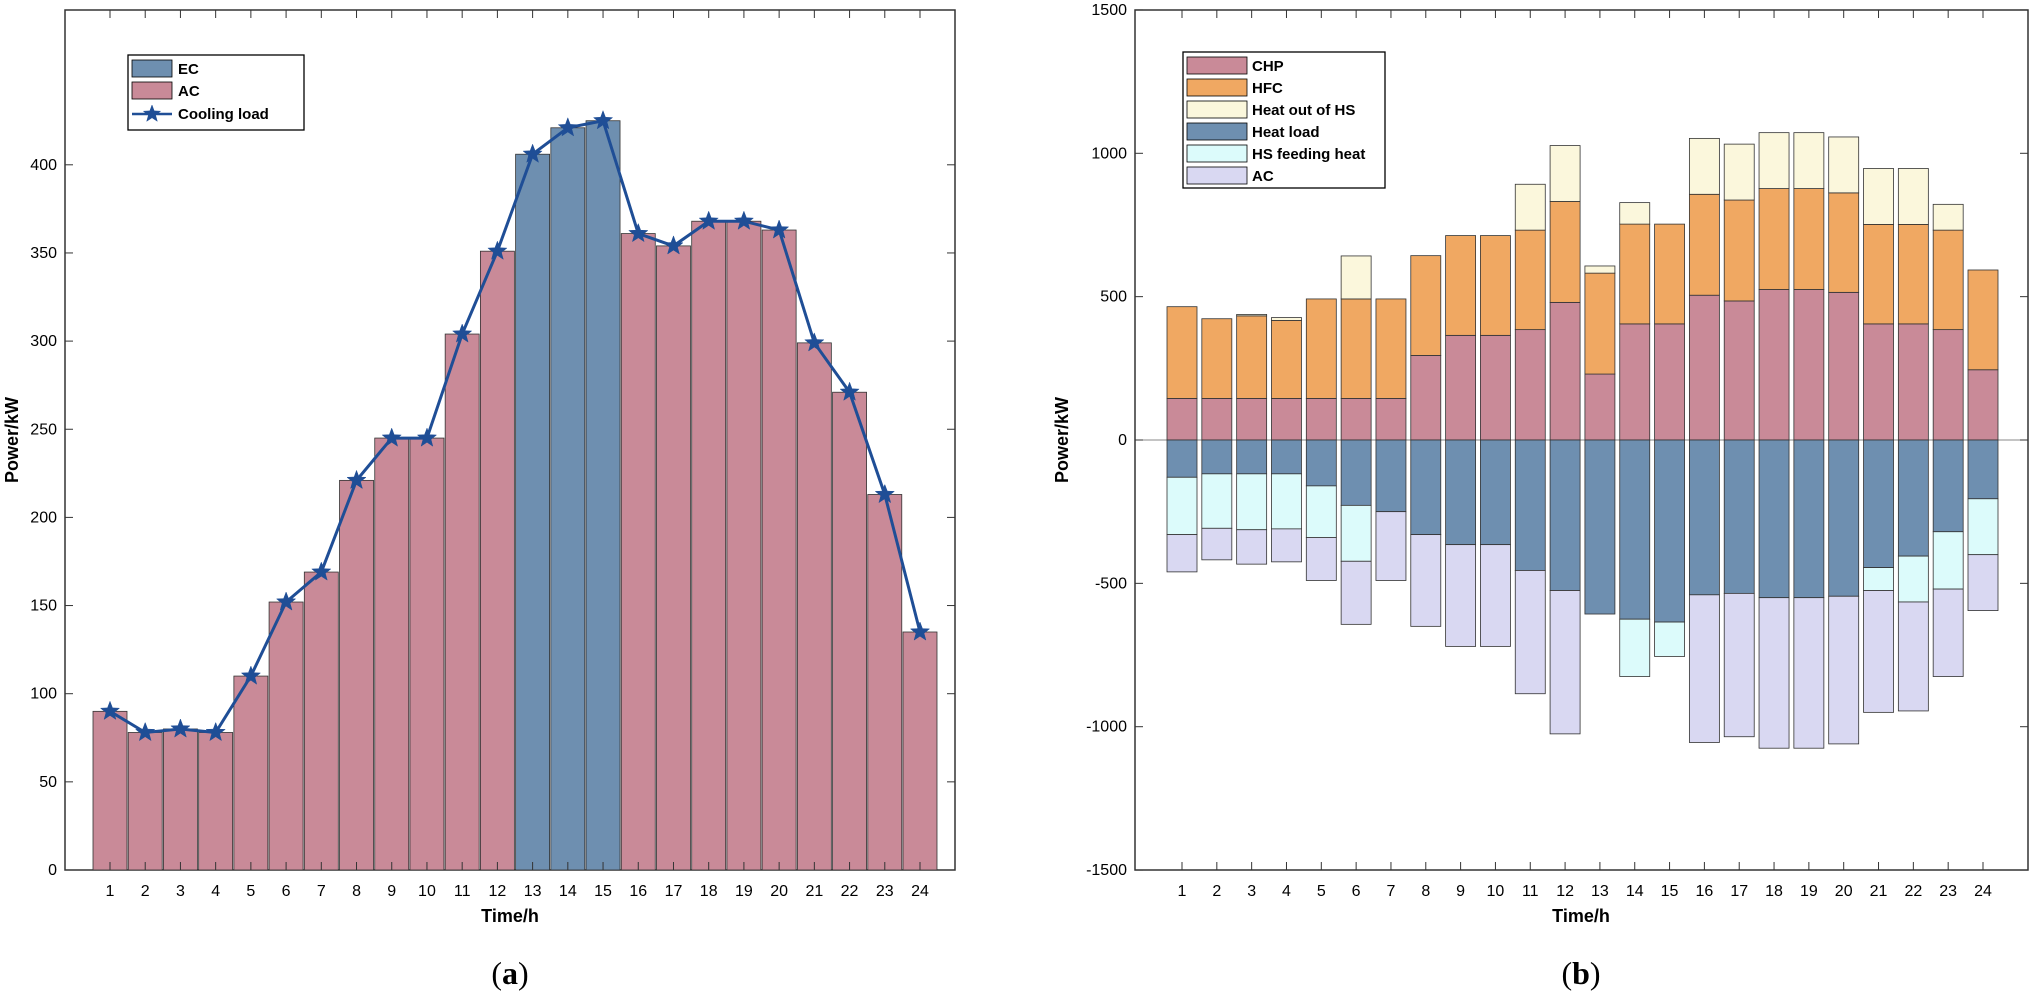 This screenshot has height=997, width=2032. Describe the element at coordinates (1217, 87) in the screenshot. I see `legend-hfc-swatch` at that location.